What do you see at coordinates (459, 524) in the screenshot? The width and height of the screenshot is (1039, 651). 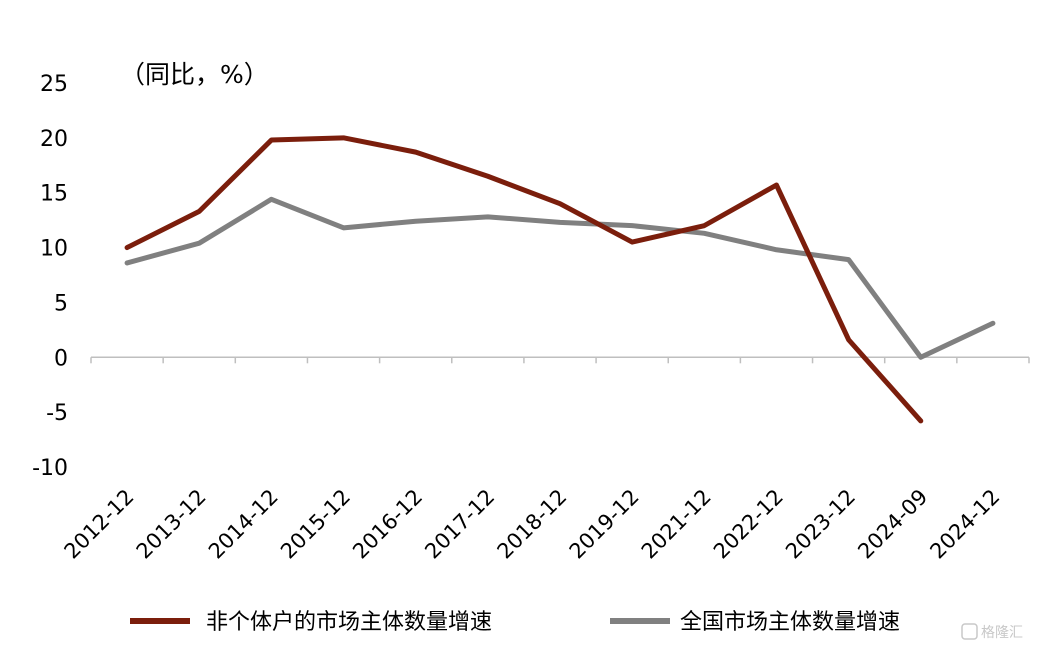 I see `x-tick-label: 2017-12` at bounding box center [459, 524].